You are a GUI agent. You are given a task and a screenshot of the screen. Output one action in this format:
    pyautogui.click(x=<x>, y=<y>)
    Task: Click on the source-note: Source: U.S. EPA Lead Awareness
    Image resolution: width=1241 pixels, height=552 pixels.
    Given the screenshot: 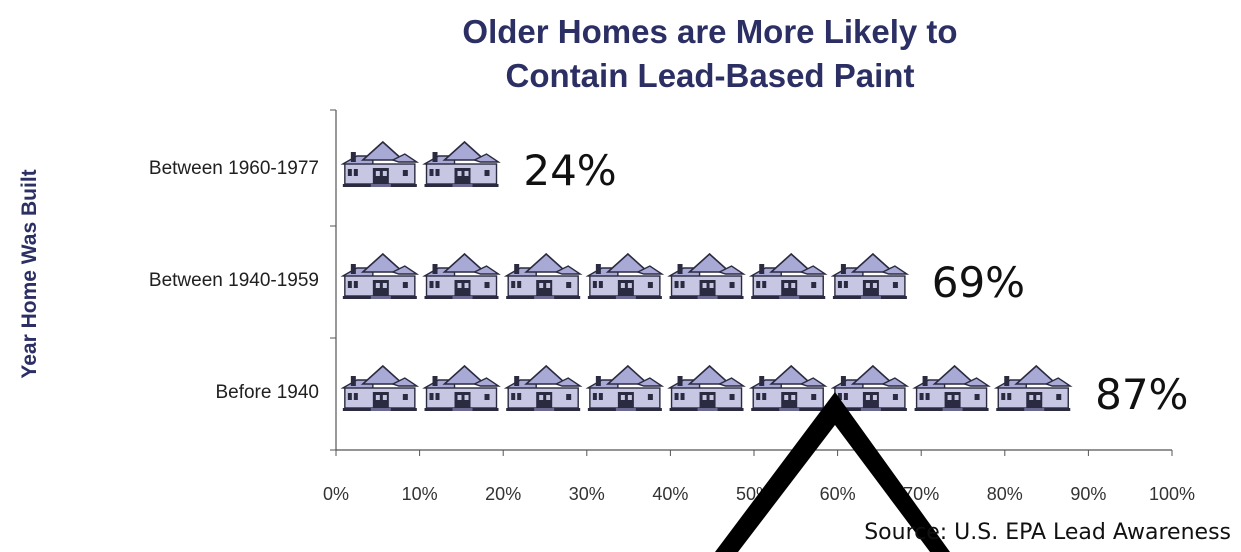 What is the action you would take?
    pyautogui.click(x=1047, y=532)
    